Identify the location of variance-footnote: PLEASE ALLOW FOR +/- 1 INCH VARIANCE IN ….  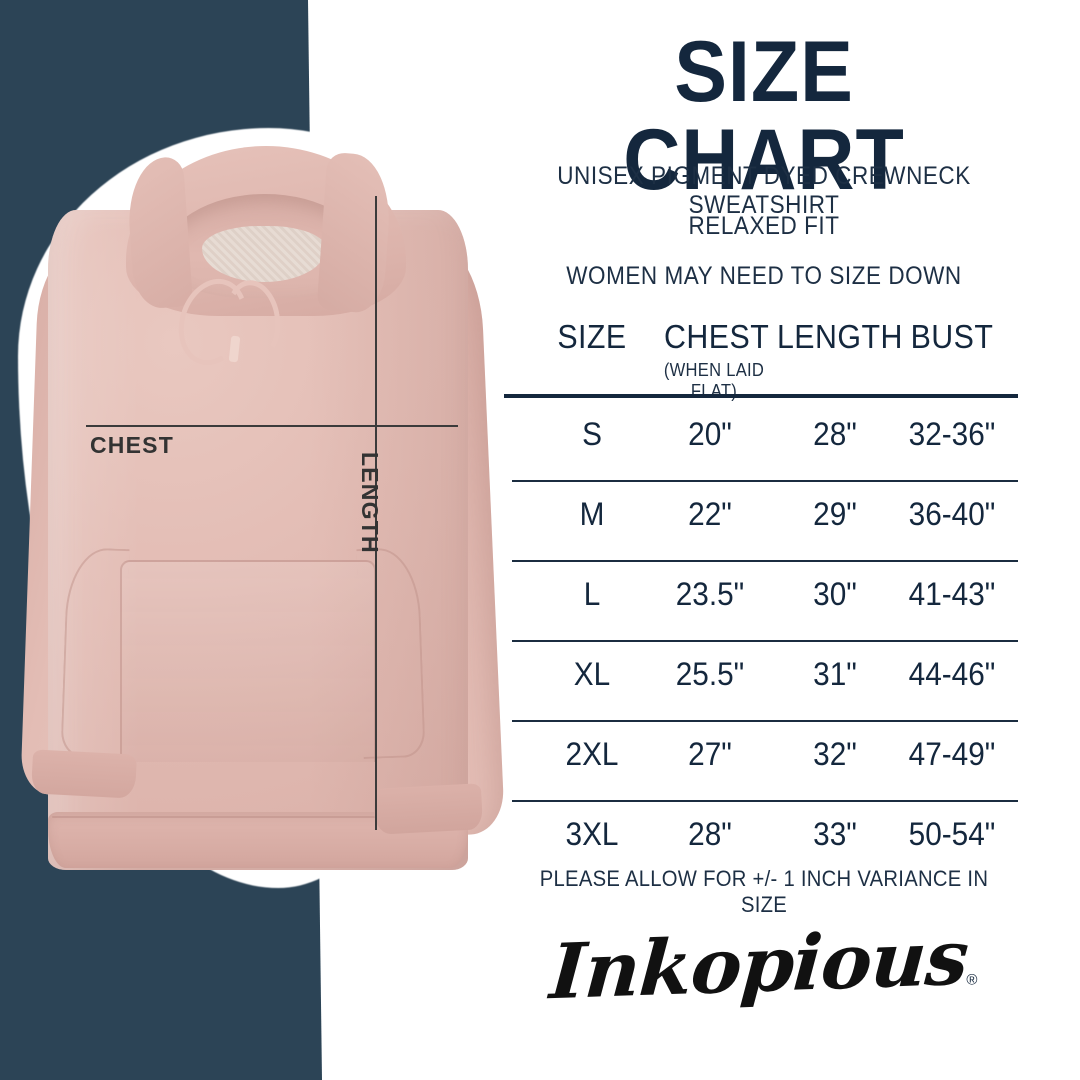
(764, 891).